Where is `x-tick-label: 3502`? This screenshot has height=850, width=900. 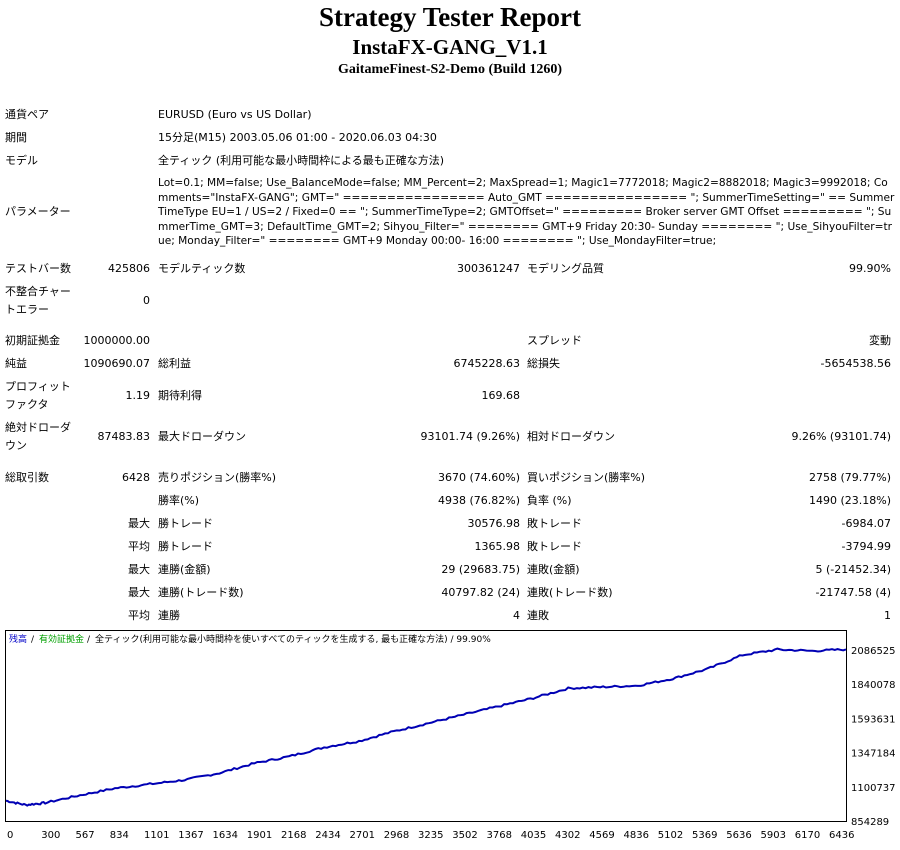 x-tick-label: 3502 is located at coordinates (464, 835).